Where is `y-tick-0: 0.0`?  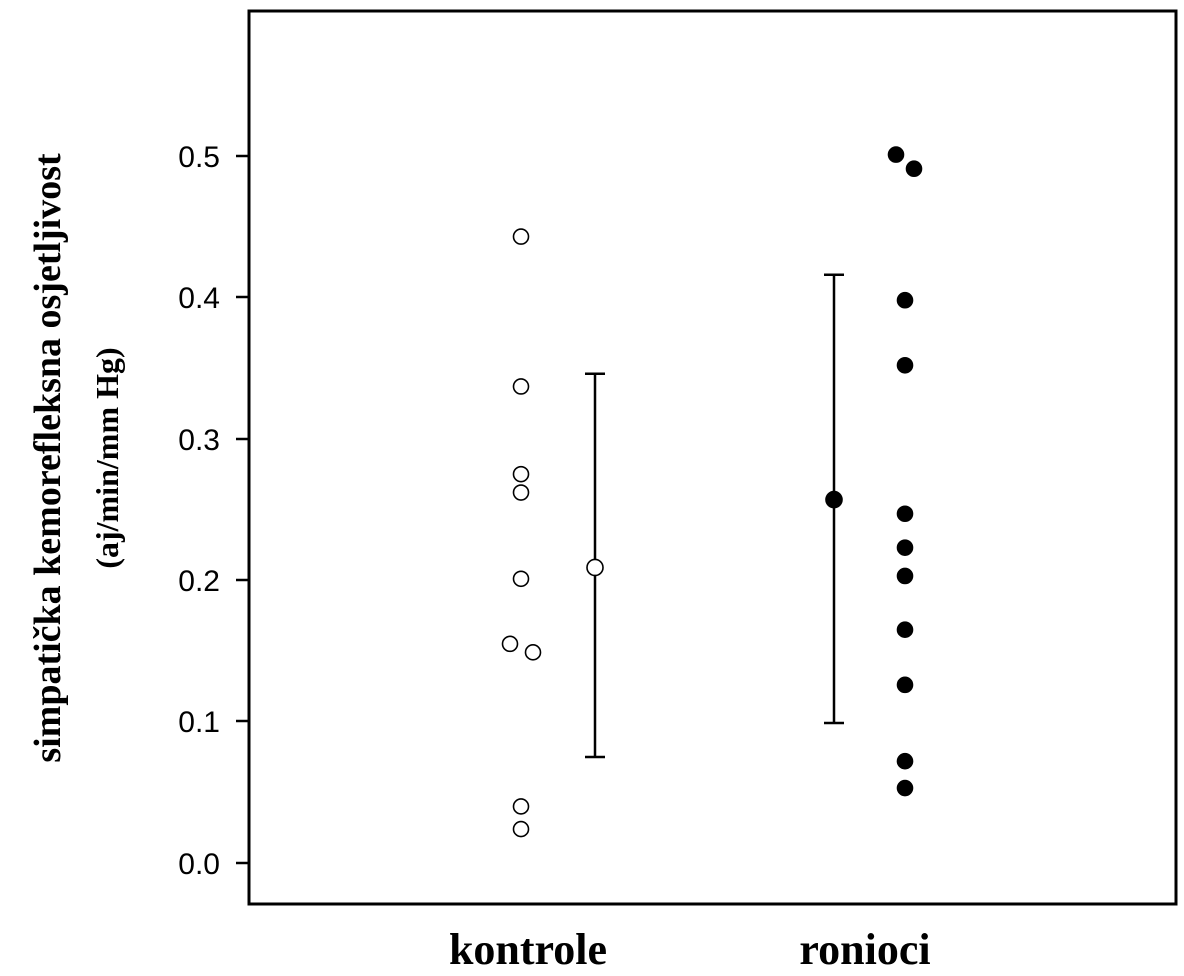
y-tick-0: 0.0 is located at coordinates (214, 864).